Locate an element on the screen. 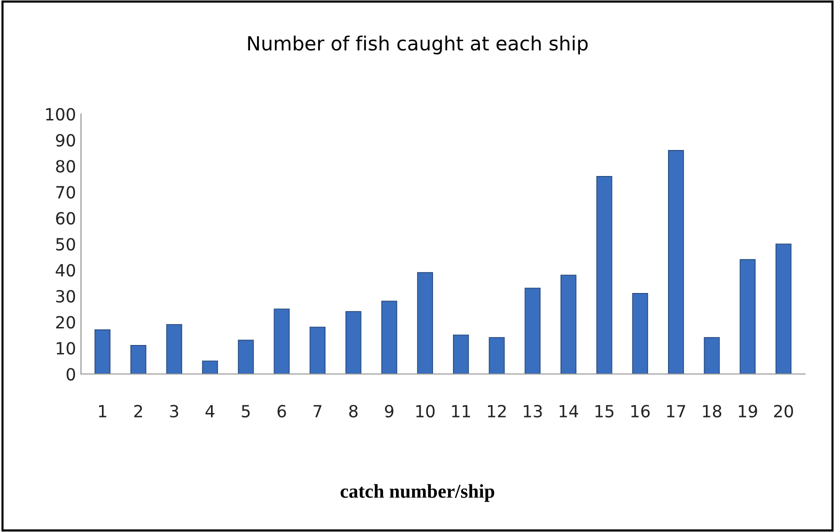 The image size is (835, 532). x-tick-label: 19 is located at coordinates (748, 411).